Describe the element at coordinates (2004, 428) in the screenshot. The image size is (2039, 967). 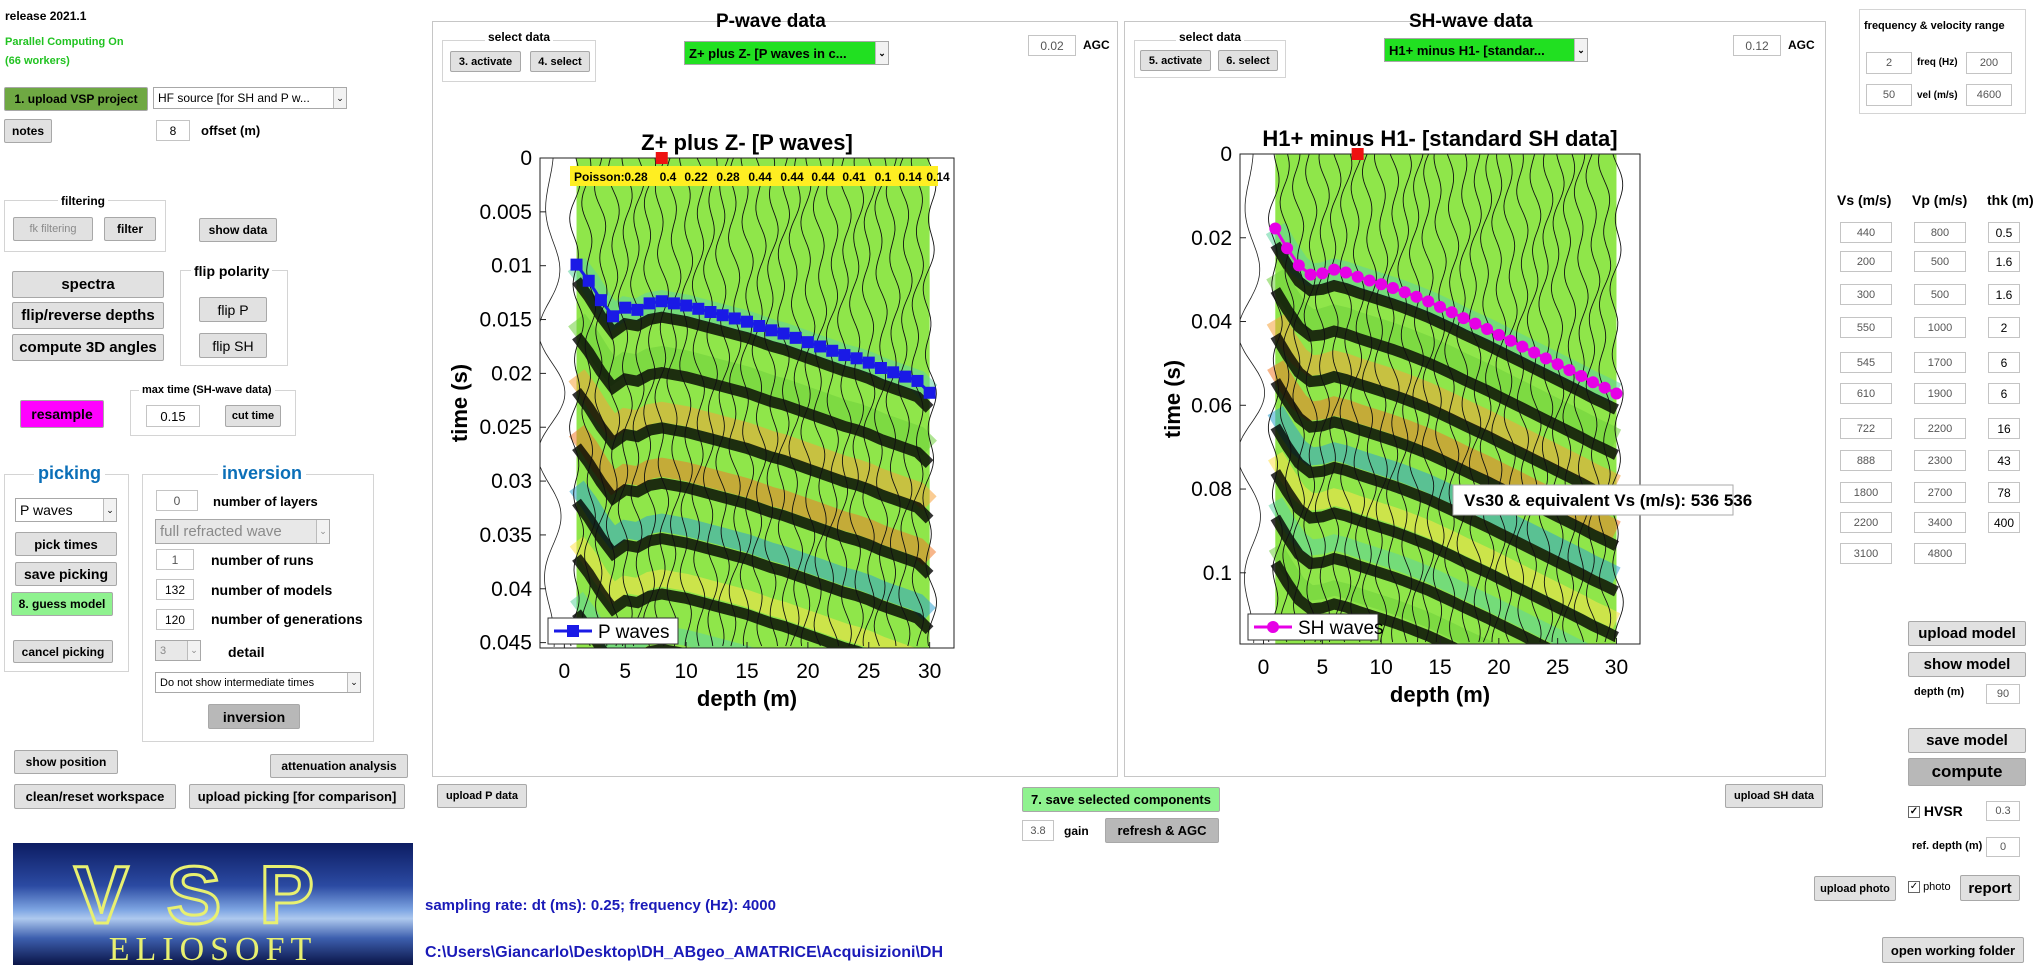
I see `thk-input: 16` at that location.